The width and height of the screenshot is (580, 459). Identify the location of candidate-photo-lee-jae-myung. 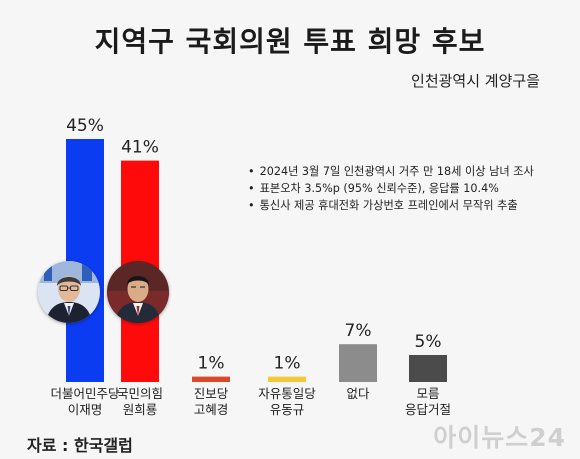
(69, 292).